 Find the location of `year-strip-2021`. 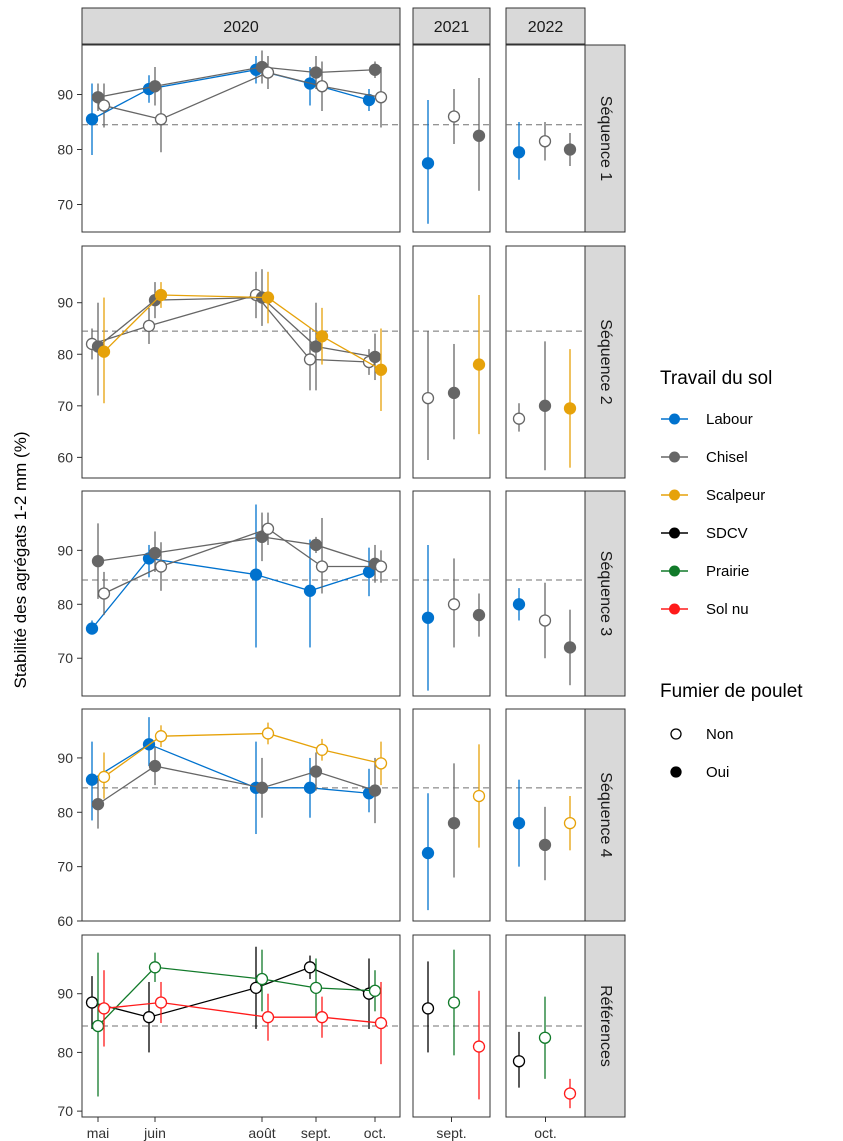

year-strip-2021 is located at coordinates (451, 26).